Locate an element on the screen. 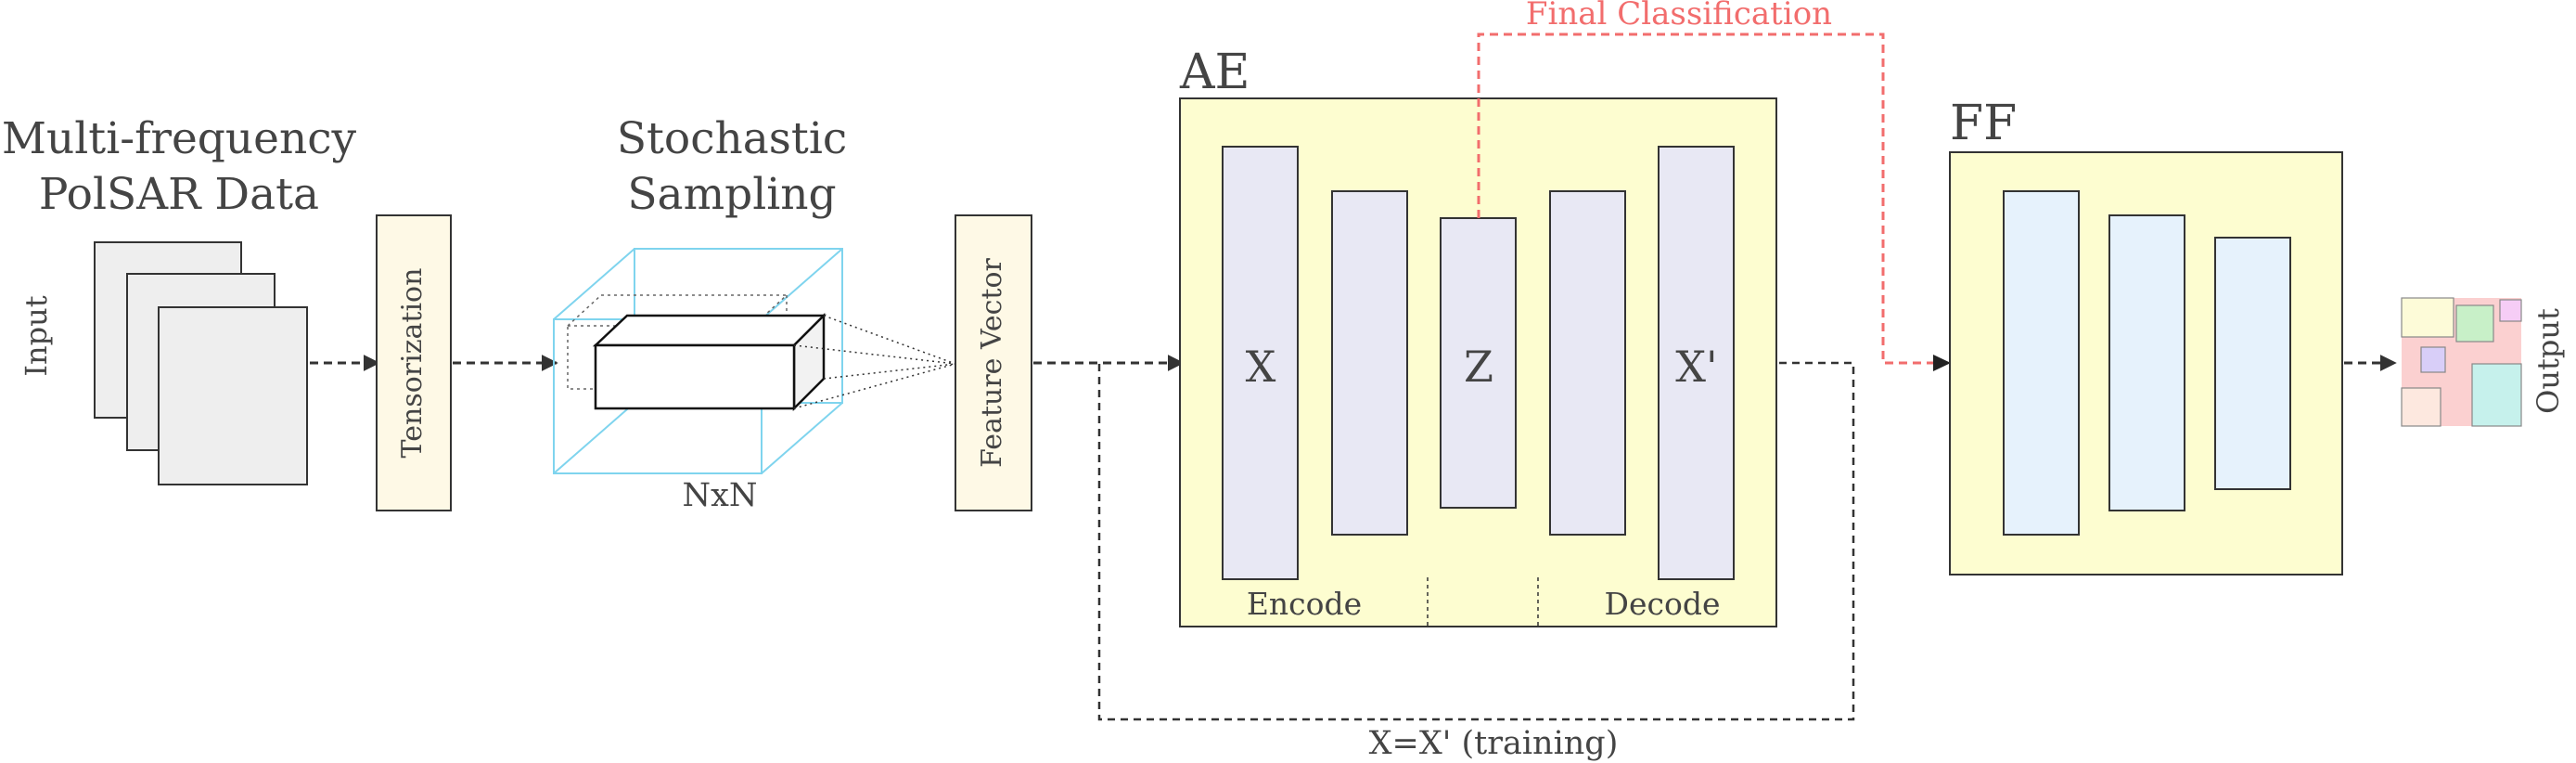 The height and width of the screenshot is (763, 2576). final-classification-label: Final Classification is located at coordinates (1679, 16).